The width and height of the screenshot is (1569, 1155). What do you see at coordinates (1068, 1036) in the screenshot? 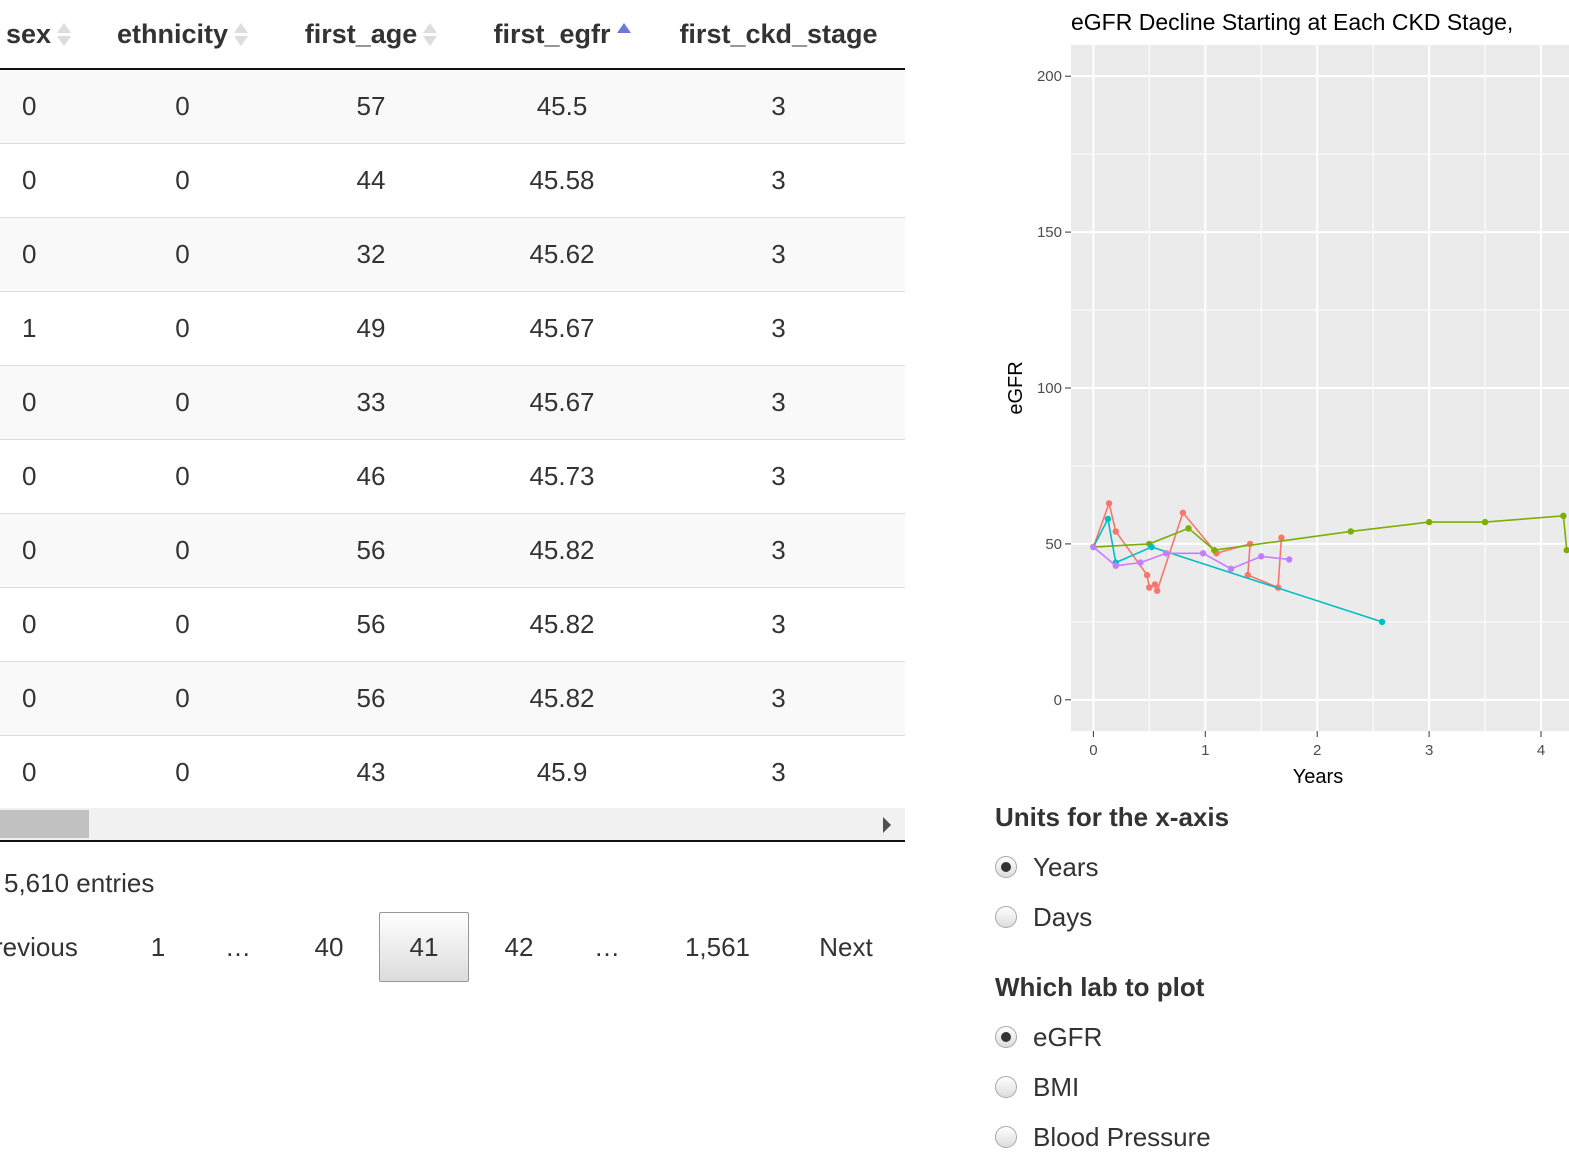
I see `radio-label-egfr: eGFR` at bounding box center [1068, 1036].